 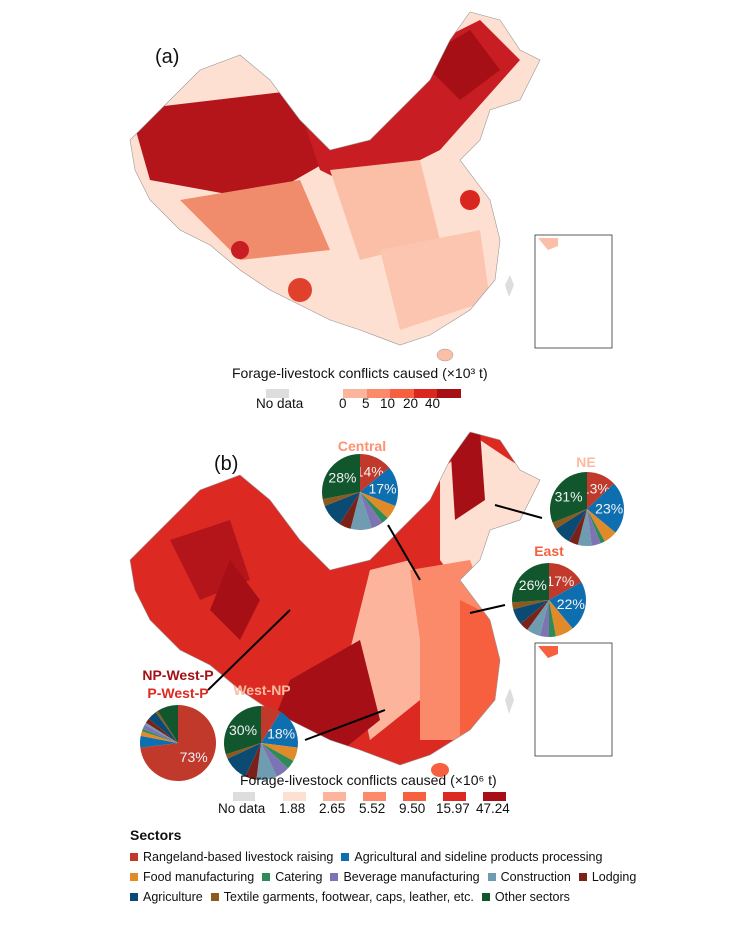 I want to click on legend-a-tick: 20, so click(x=411, y=403).